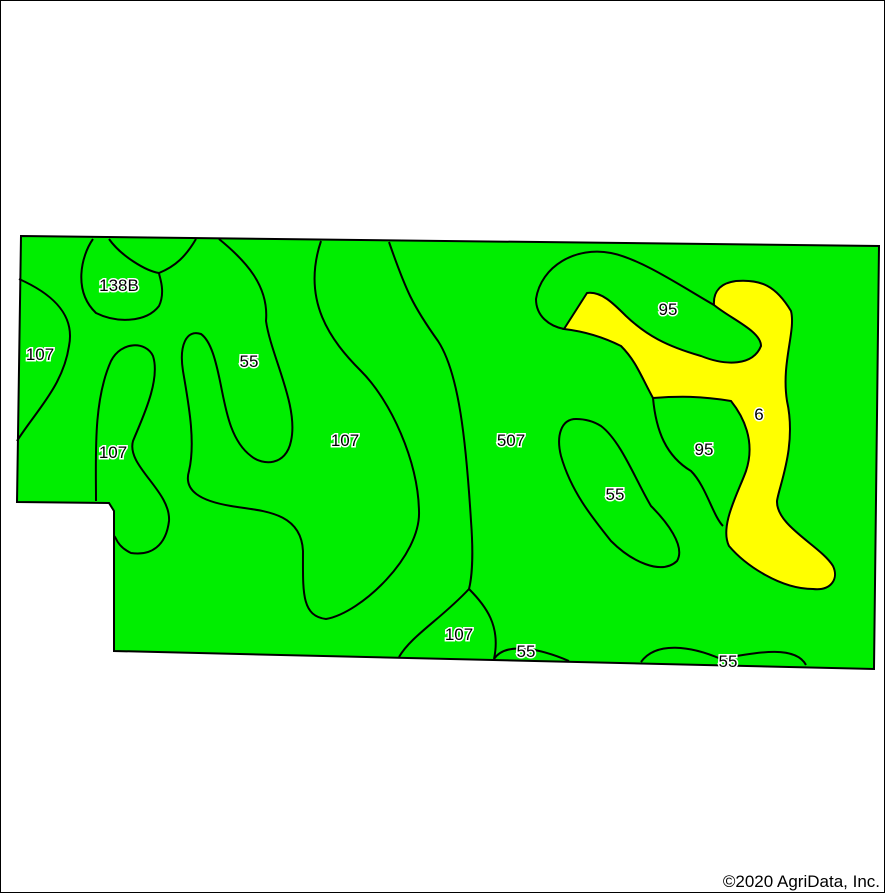 This screenshot has height=894, width=885. What do you see at coordinates (113, 452) in the screenshot?
I see `label-107-southwest: 107` at bounding box center [113, 452].